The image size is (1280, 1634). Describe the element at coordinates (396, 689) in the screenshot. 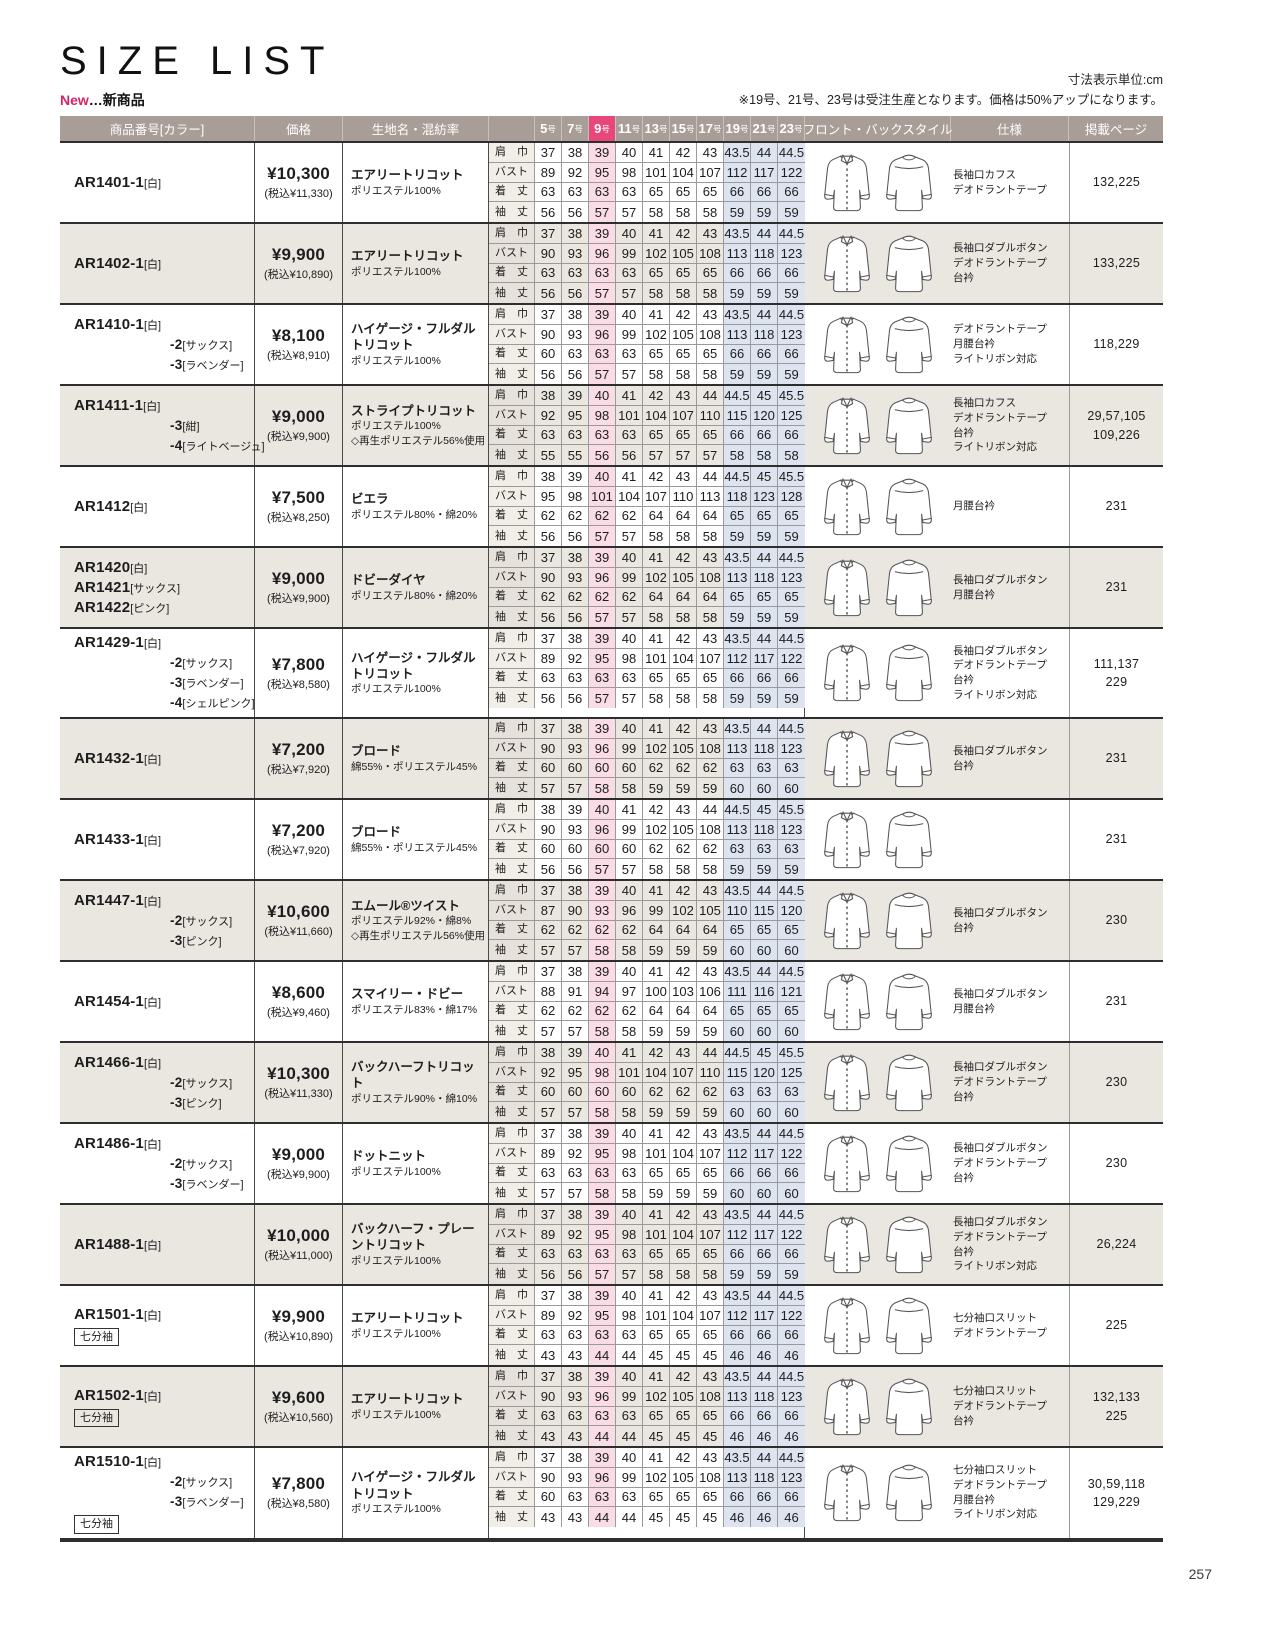

I see `fabric-composition: ポリエステル100%` at that location.